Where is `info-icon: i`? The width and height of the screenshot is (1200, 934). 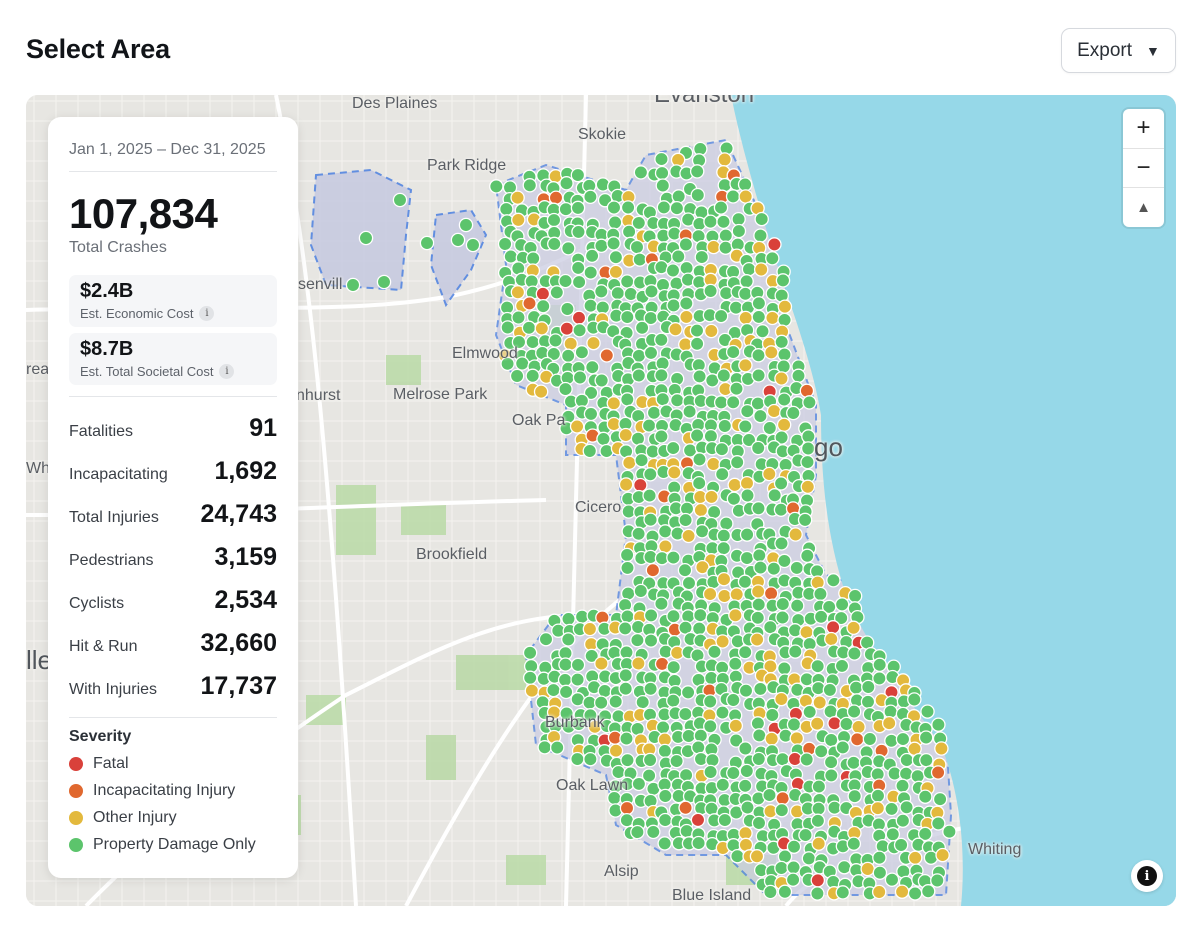 info-icon: i is located at coordinates (207, 313).